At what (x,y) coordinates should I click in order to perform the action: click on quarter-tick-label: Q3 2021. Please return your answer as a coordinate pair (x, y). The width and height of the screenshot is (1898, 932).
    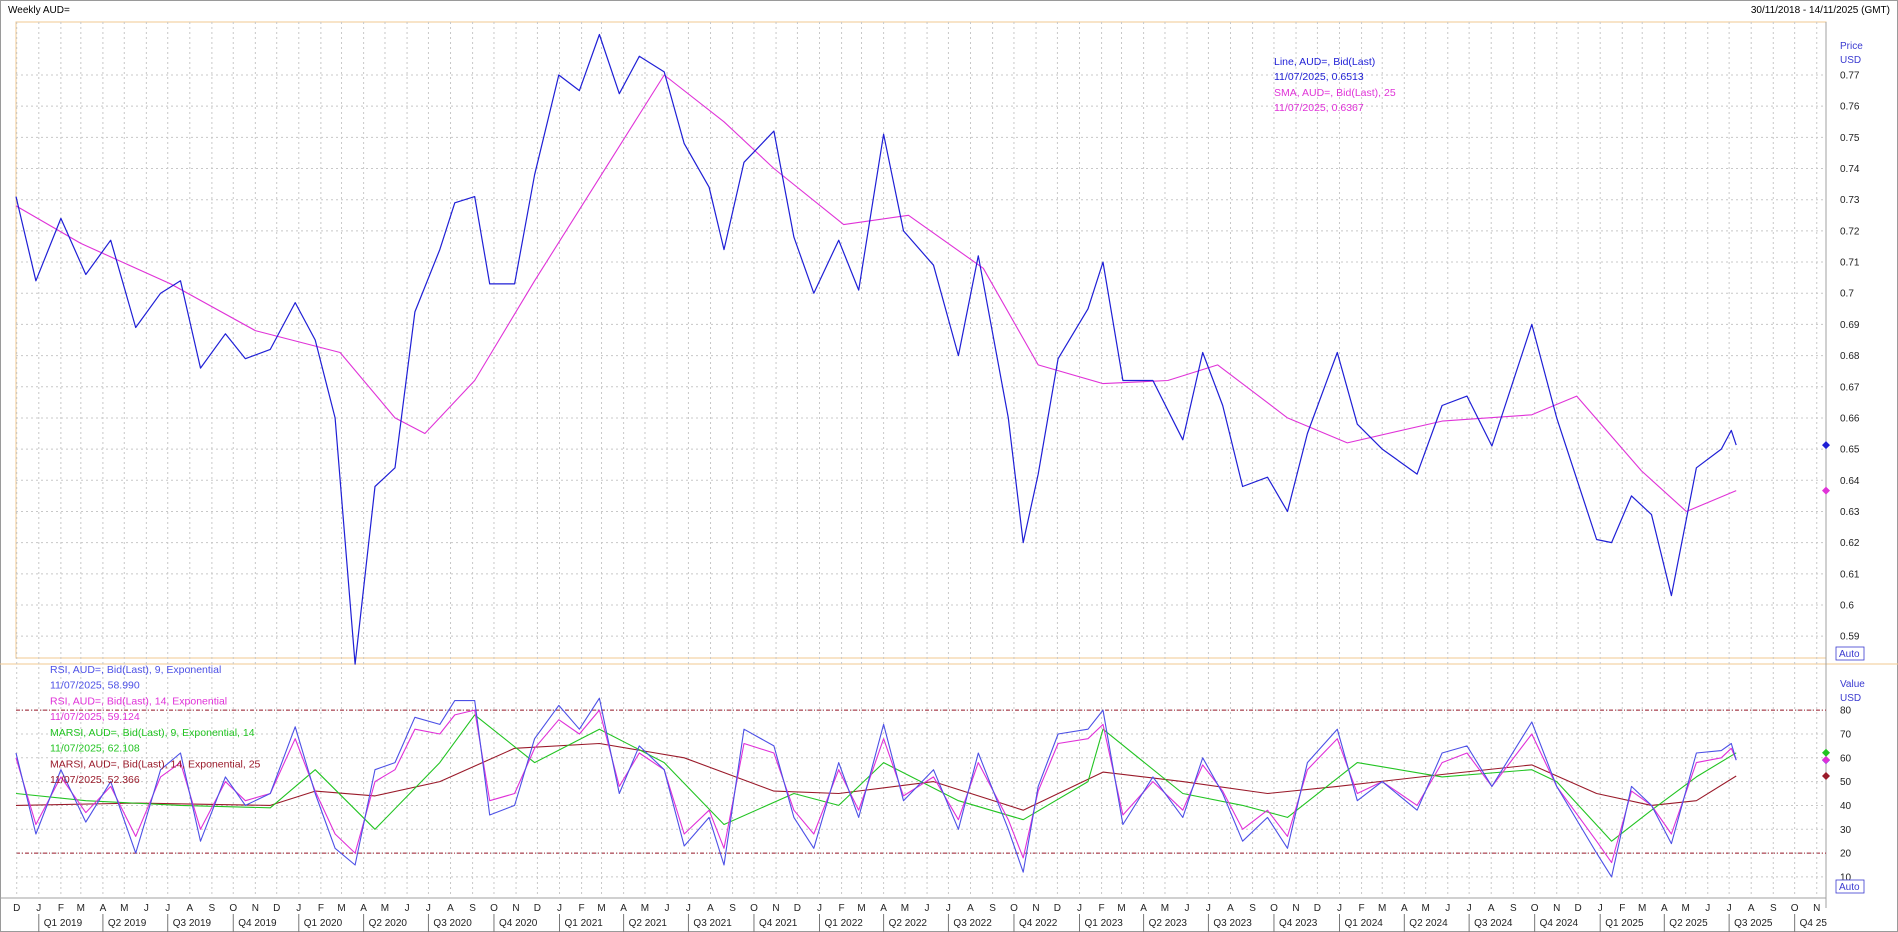
    Looking at the image, I should click on (712, 923).